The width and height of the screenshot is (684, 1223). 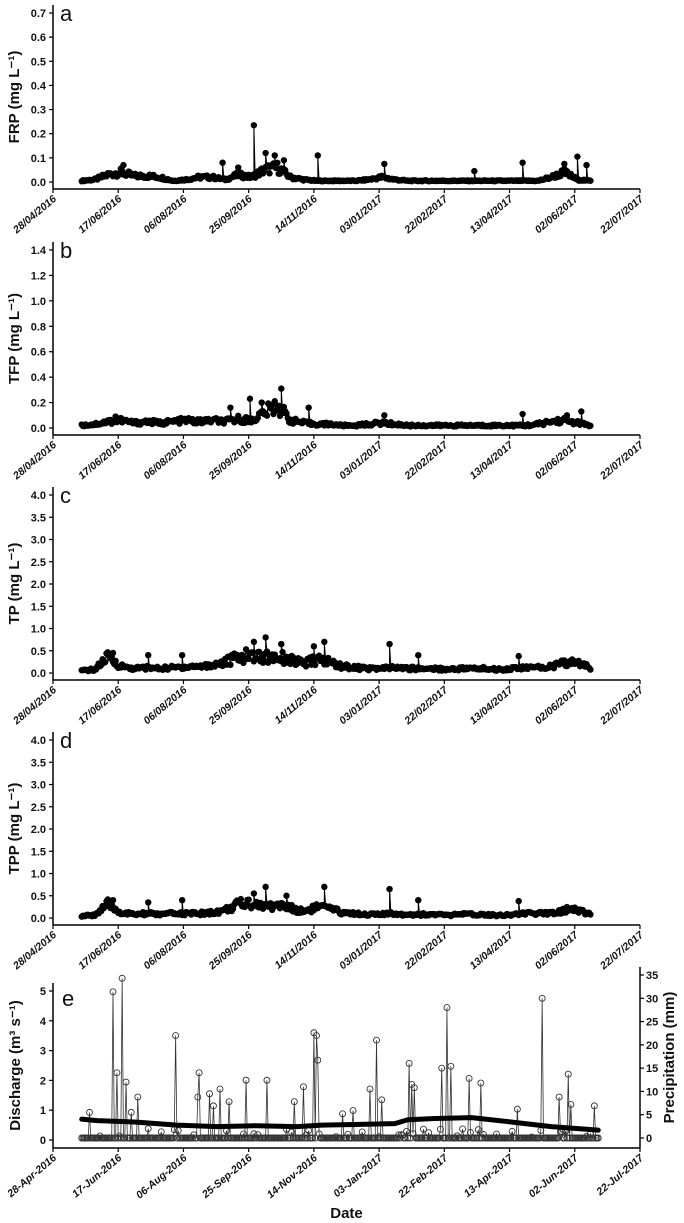 What do you see at coordinates (652, 999) in the screenshot?
I see `y-tick-label-right: 30` at bounding box center [652, 999].